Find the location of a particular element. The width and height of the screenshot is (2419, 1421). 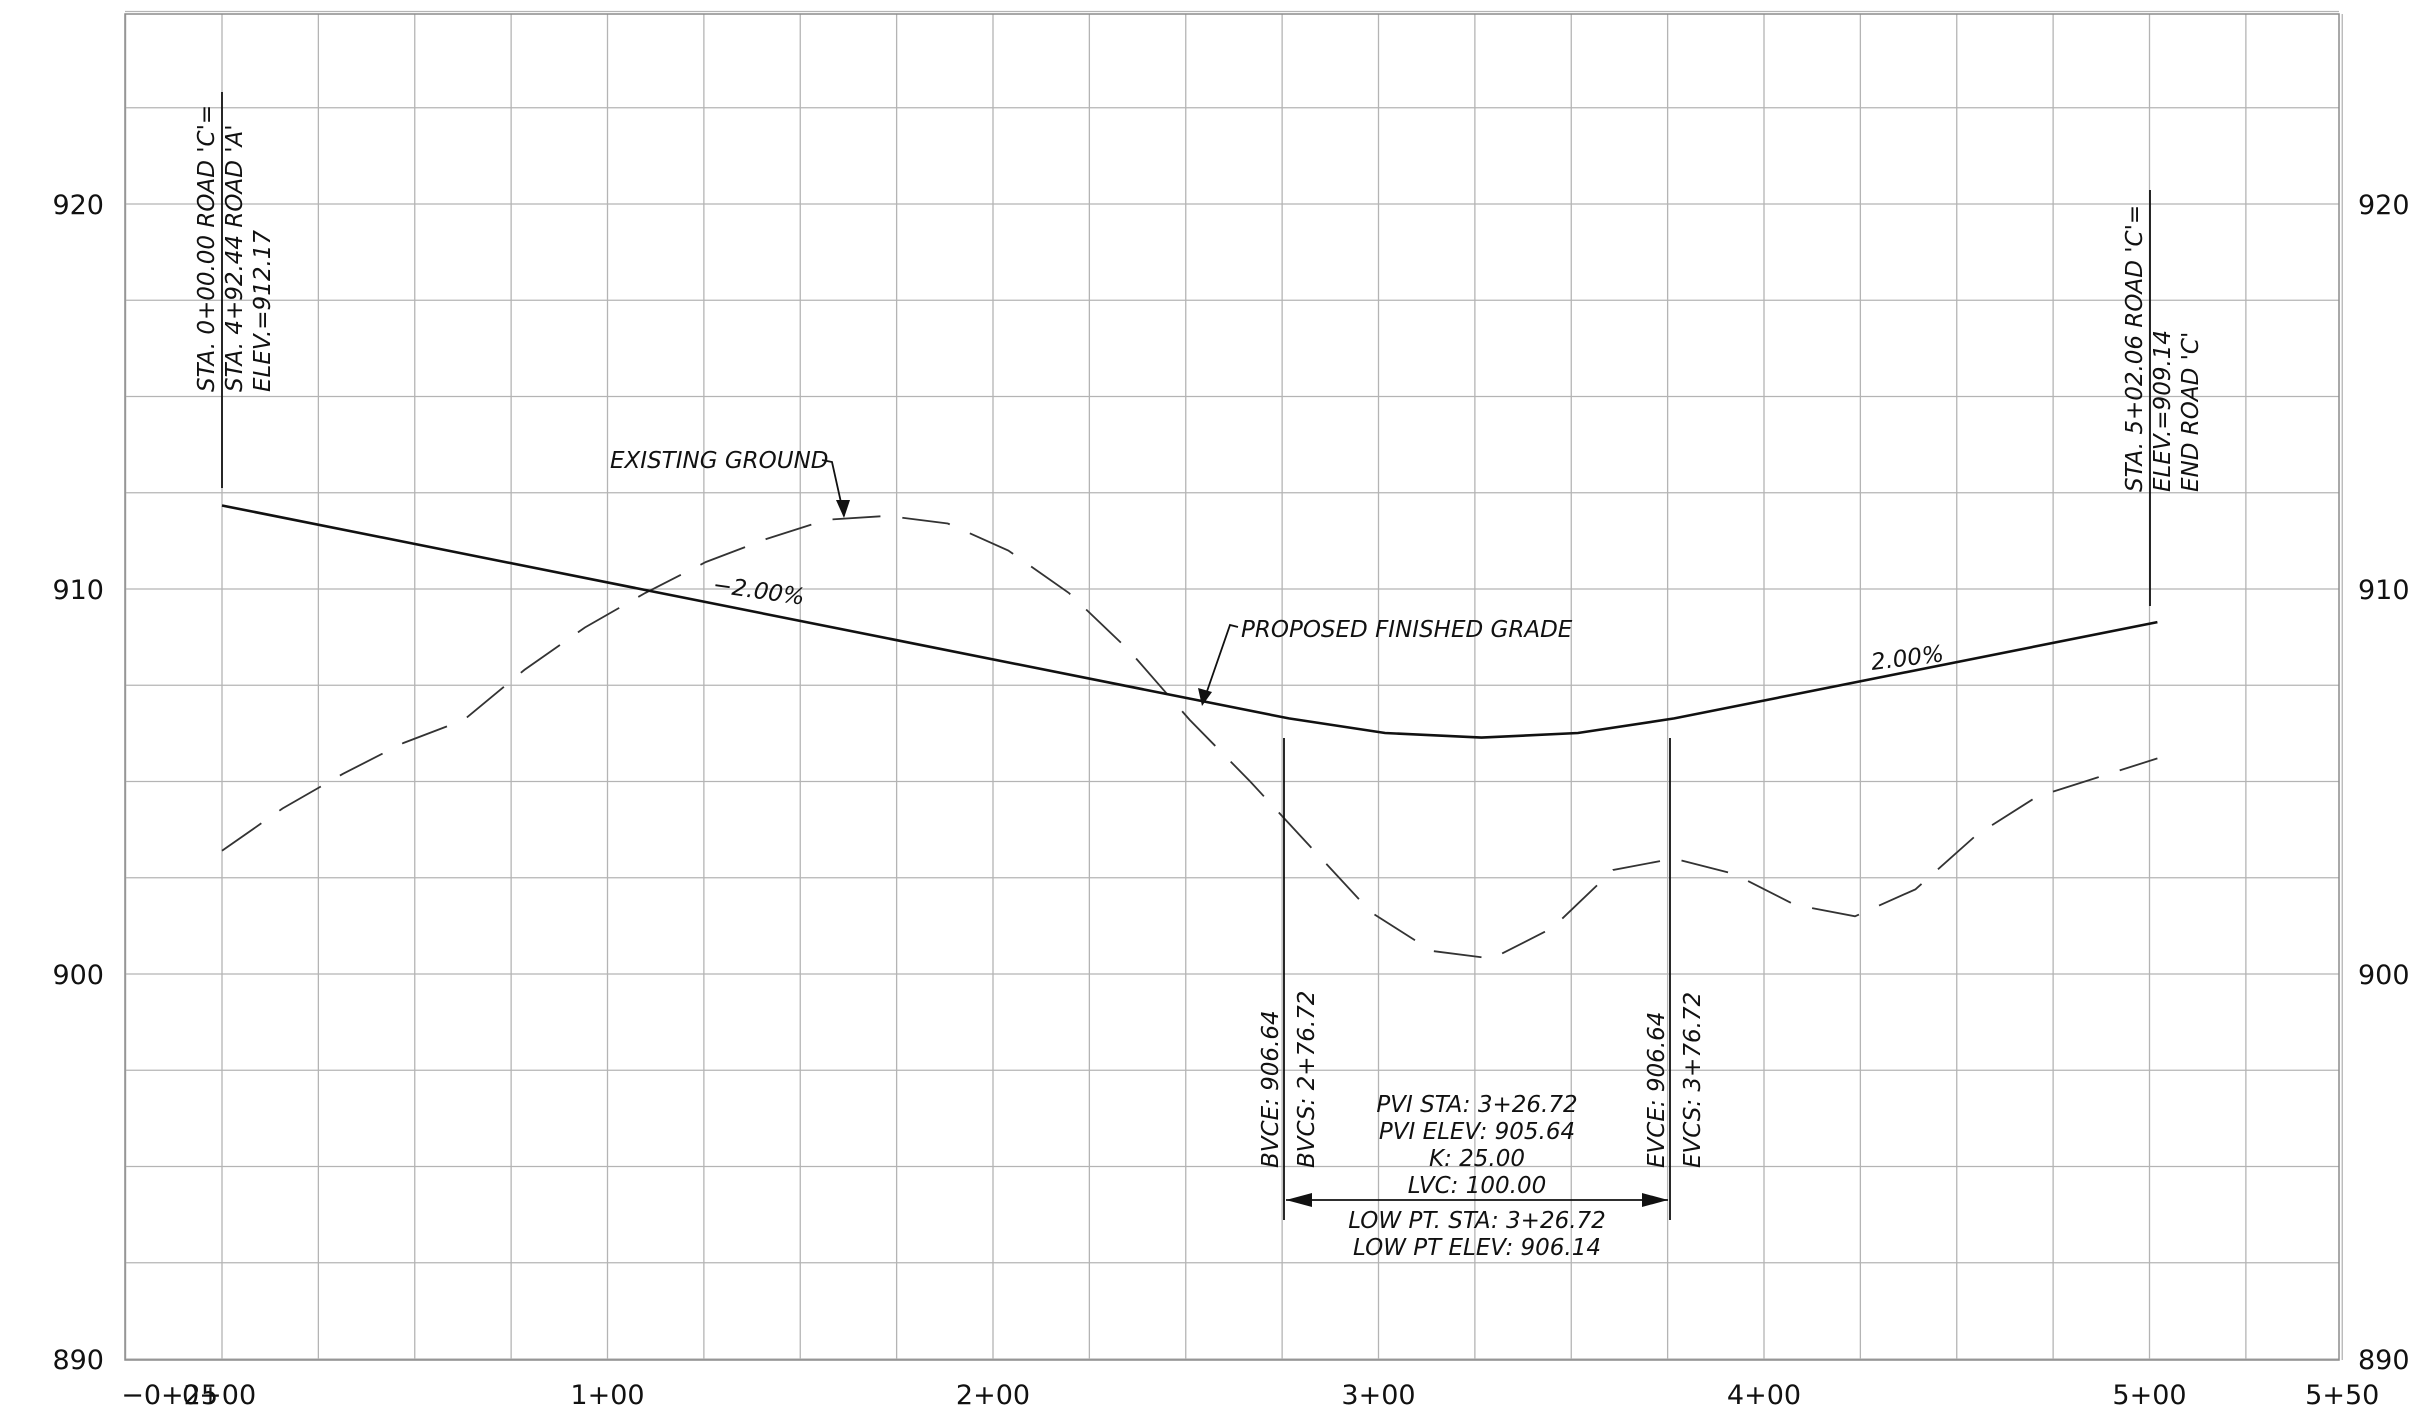

low-point-station-text: LOW PT. STA: 3+26.72 is located at coordinates (1477, 1221).